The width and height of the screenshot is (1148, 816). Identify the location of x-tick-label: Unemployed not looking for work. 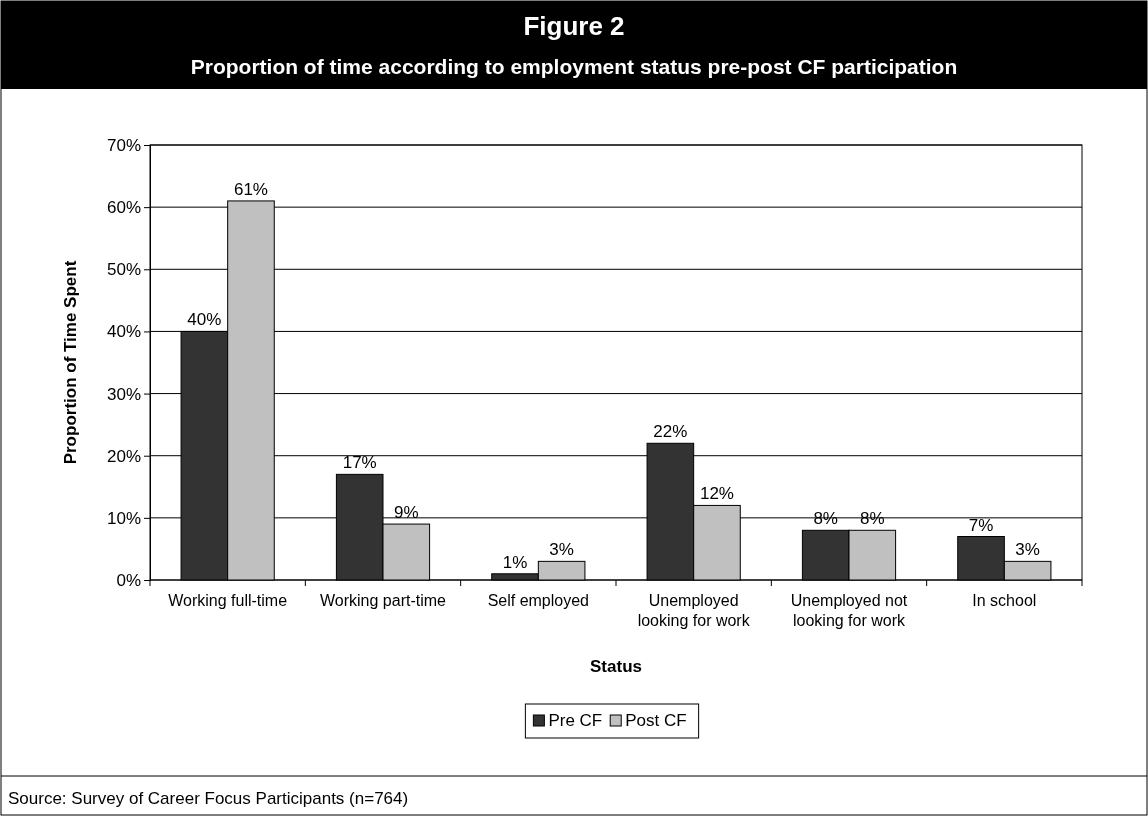
(849, 610).